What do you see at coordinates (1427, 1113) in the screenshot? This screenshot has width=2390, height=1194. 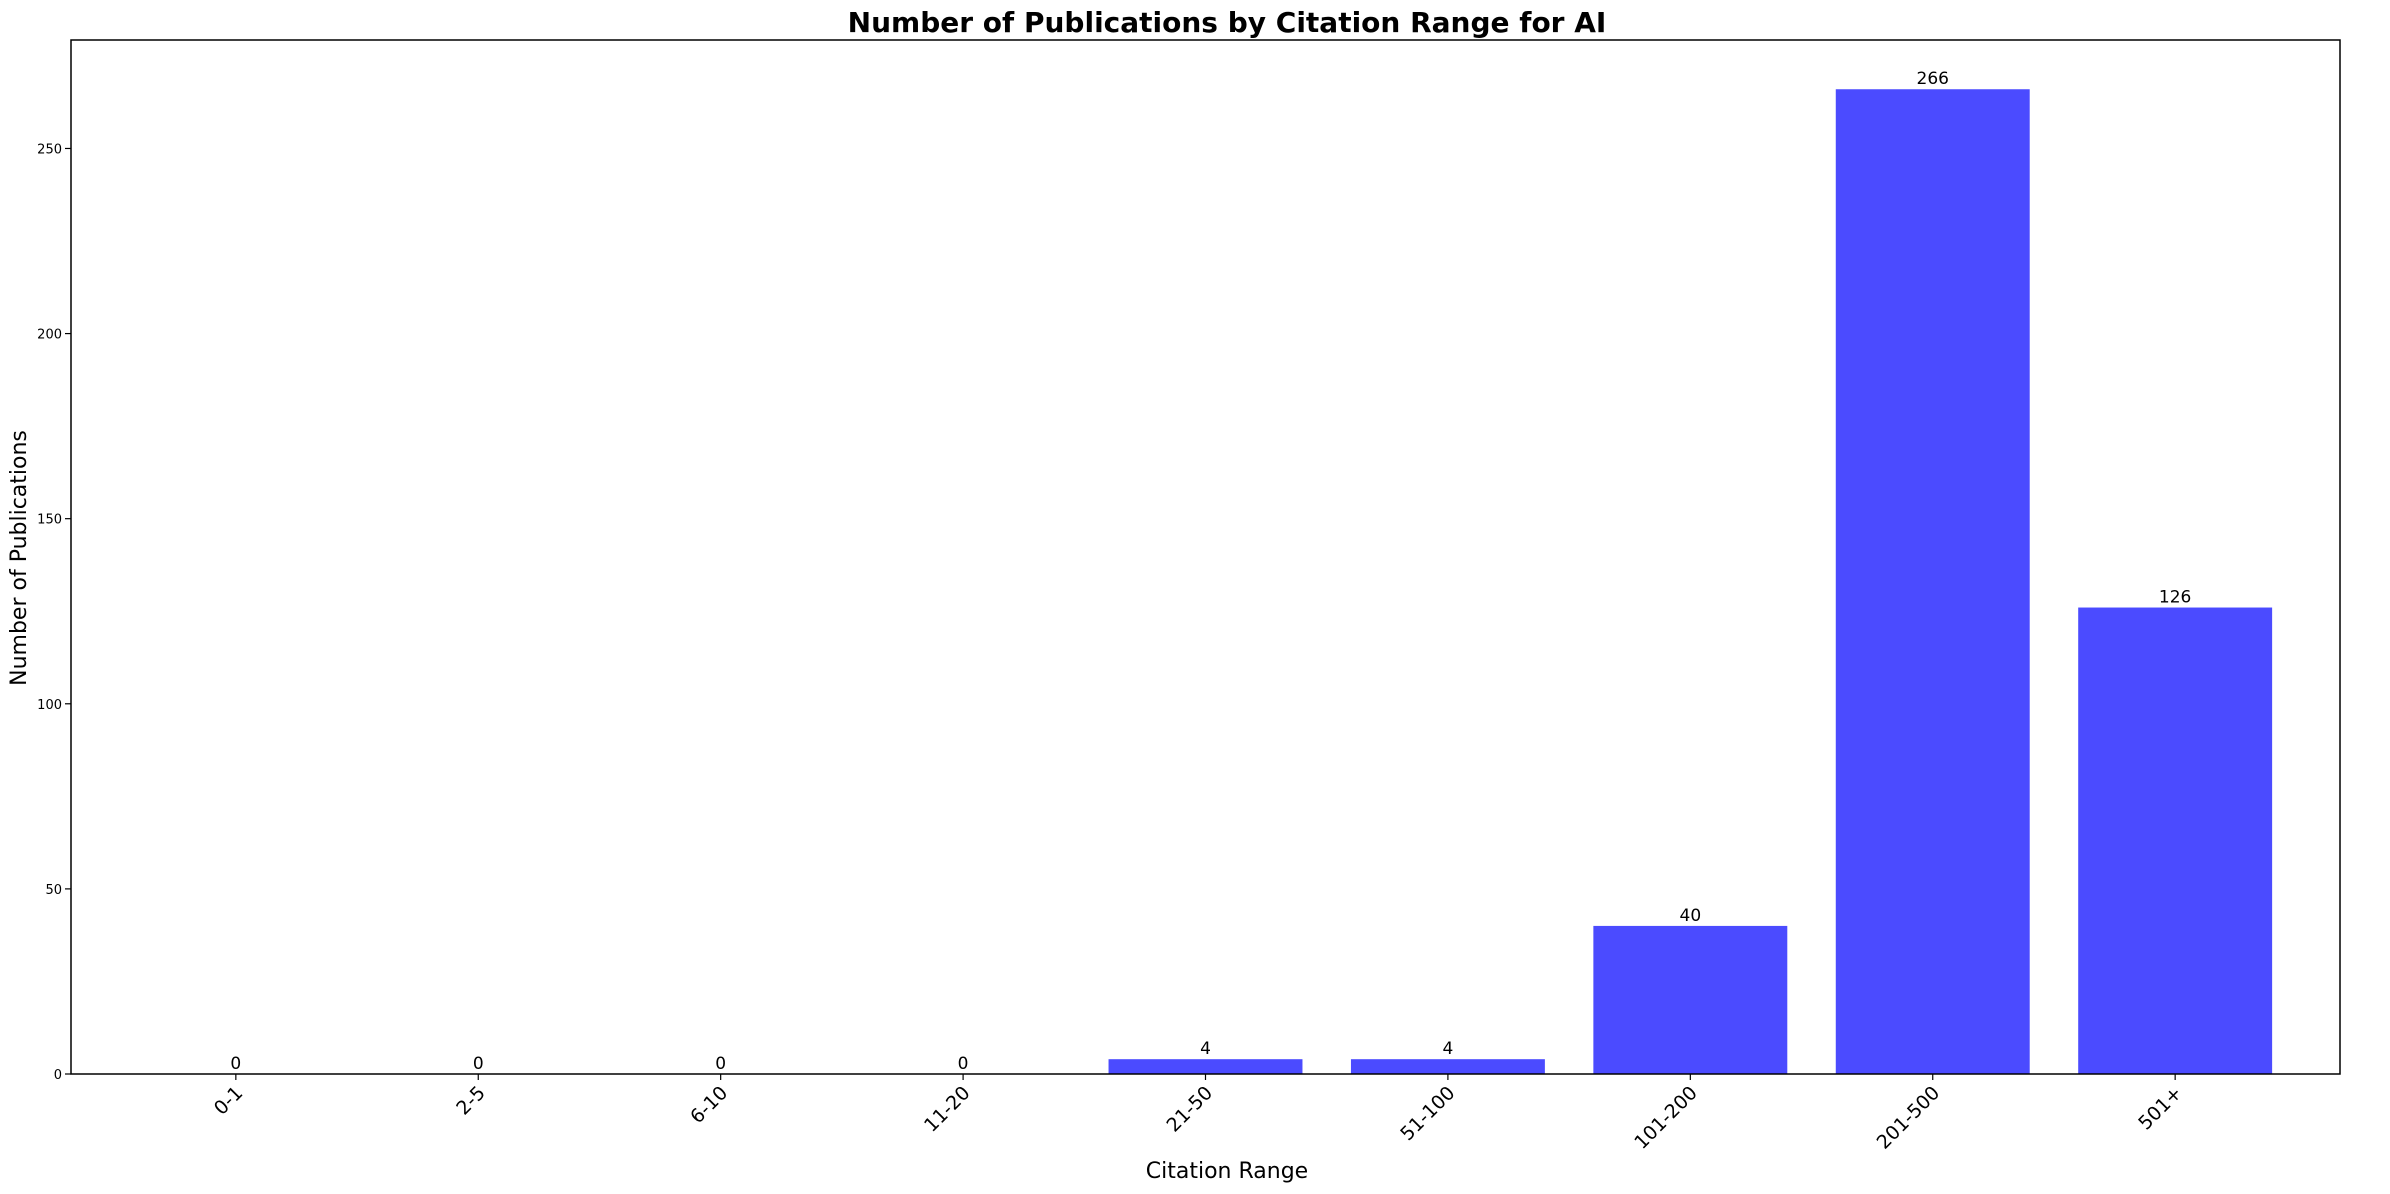 I see `x-tick-label-51-100: 51-100` at bounding box center [1427, 1113].